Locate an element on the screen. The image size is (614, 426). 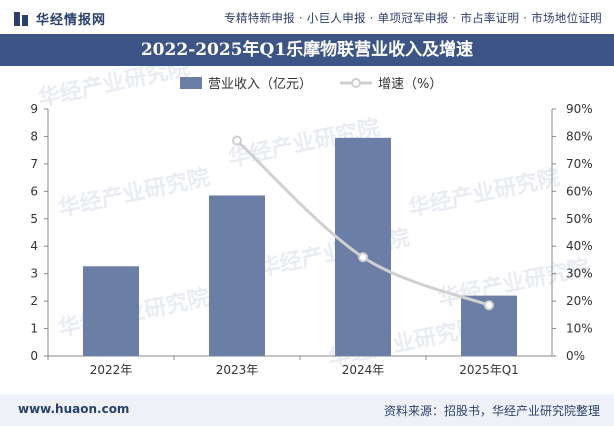
right-tick-label: 40% is located at coordinates (579, 246).